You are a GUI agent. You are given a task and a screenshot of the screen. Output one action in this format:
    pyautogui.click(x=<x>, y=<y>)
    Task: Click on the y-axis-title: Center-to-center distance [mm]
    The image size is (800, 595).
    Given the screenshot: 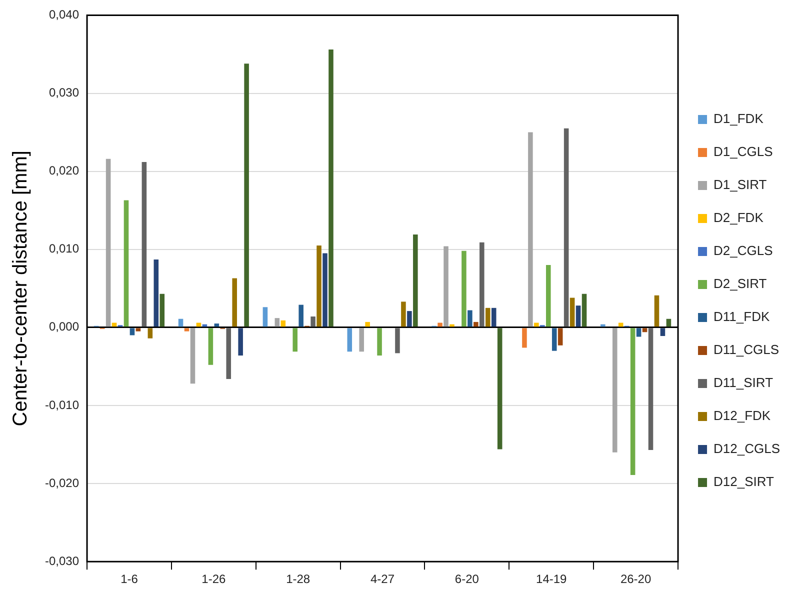 What is the action you would take?
    pyautogui.click(x=21, y=288)
    